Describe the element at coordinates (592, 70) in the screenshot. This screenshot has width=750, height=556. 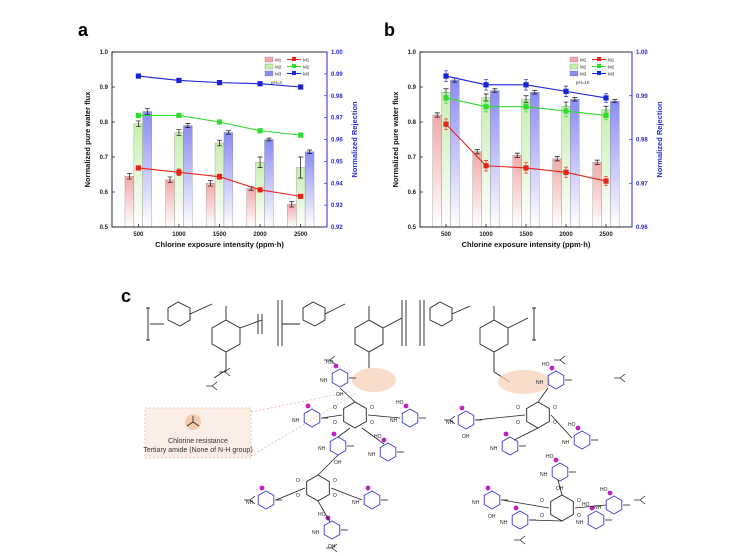
I see `legend: M1 M1 M2 M2 M3 M3 pH=10` at that location.